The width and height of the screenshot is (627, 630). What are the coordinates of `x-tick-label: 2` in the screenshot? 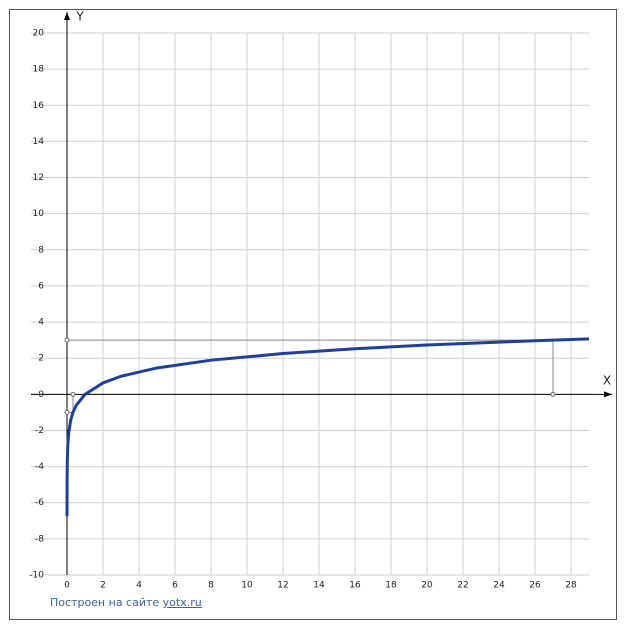 It's located at (103, 586).